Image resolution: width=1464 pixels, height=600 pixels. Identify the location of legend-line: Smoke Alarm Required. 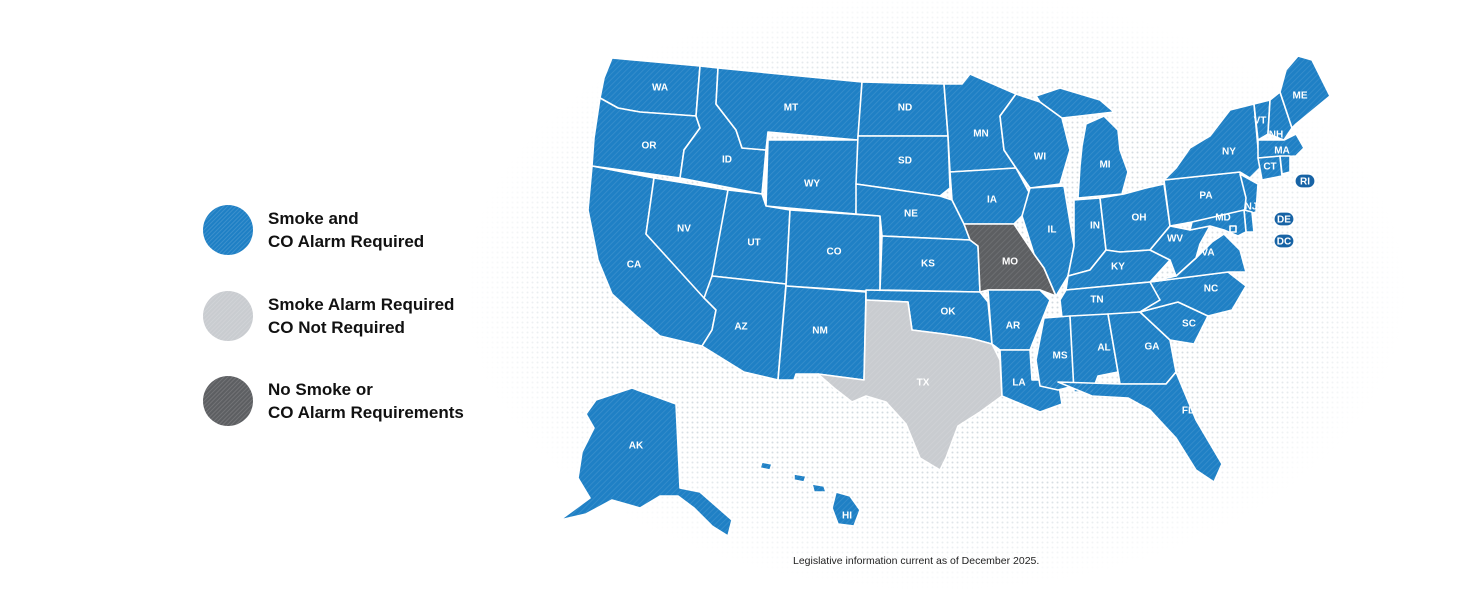
(361, 304).